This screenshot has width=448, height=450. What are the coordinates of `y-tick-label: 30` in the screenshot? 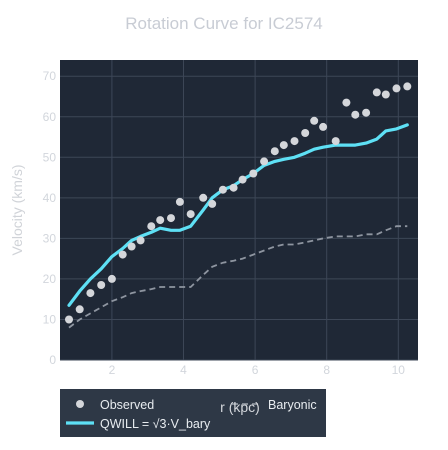 It's located at (50, 238).